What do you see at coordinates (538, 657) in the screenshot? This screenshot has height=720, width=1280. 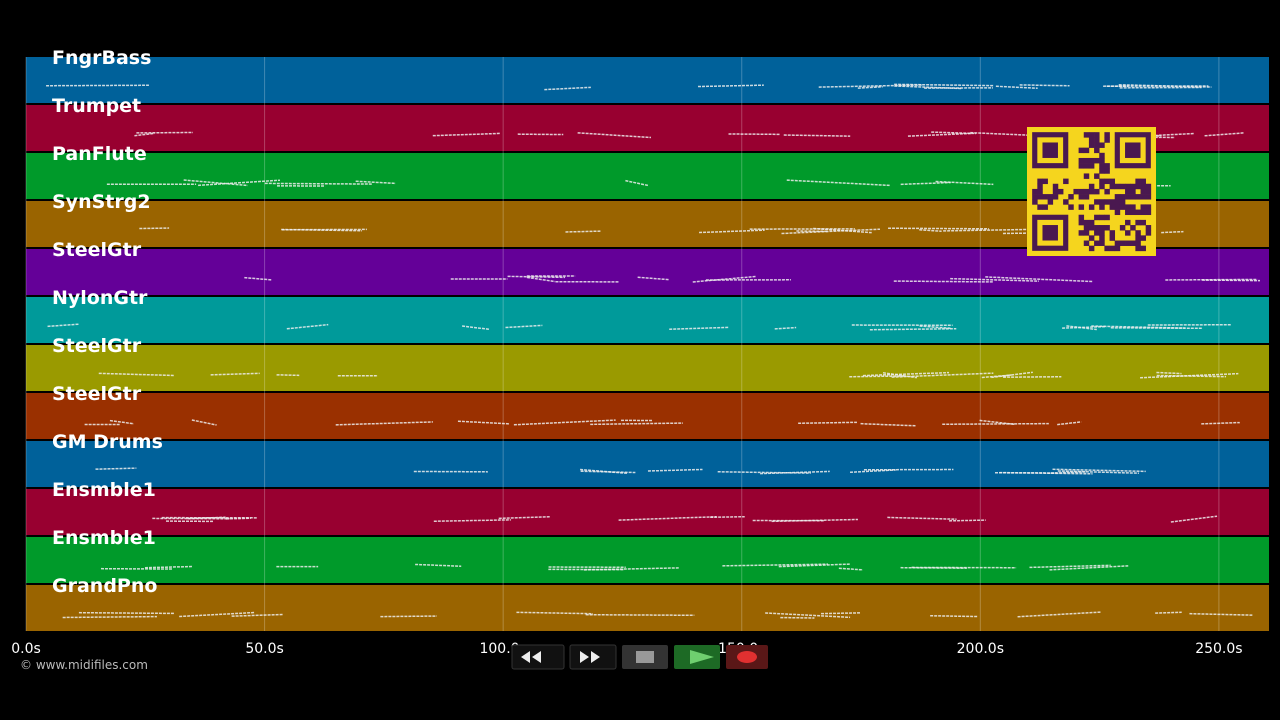 I see `rewind-button` at bounding box center [538, 657].